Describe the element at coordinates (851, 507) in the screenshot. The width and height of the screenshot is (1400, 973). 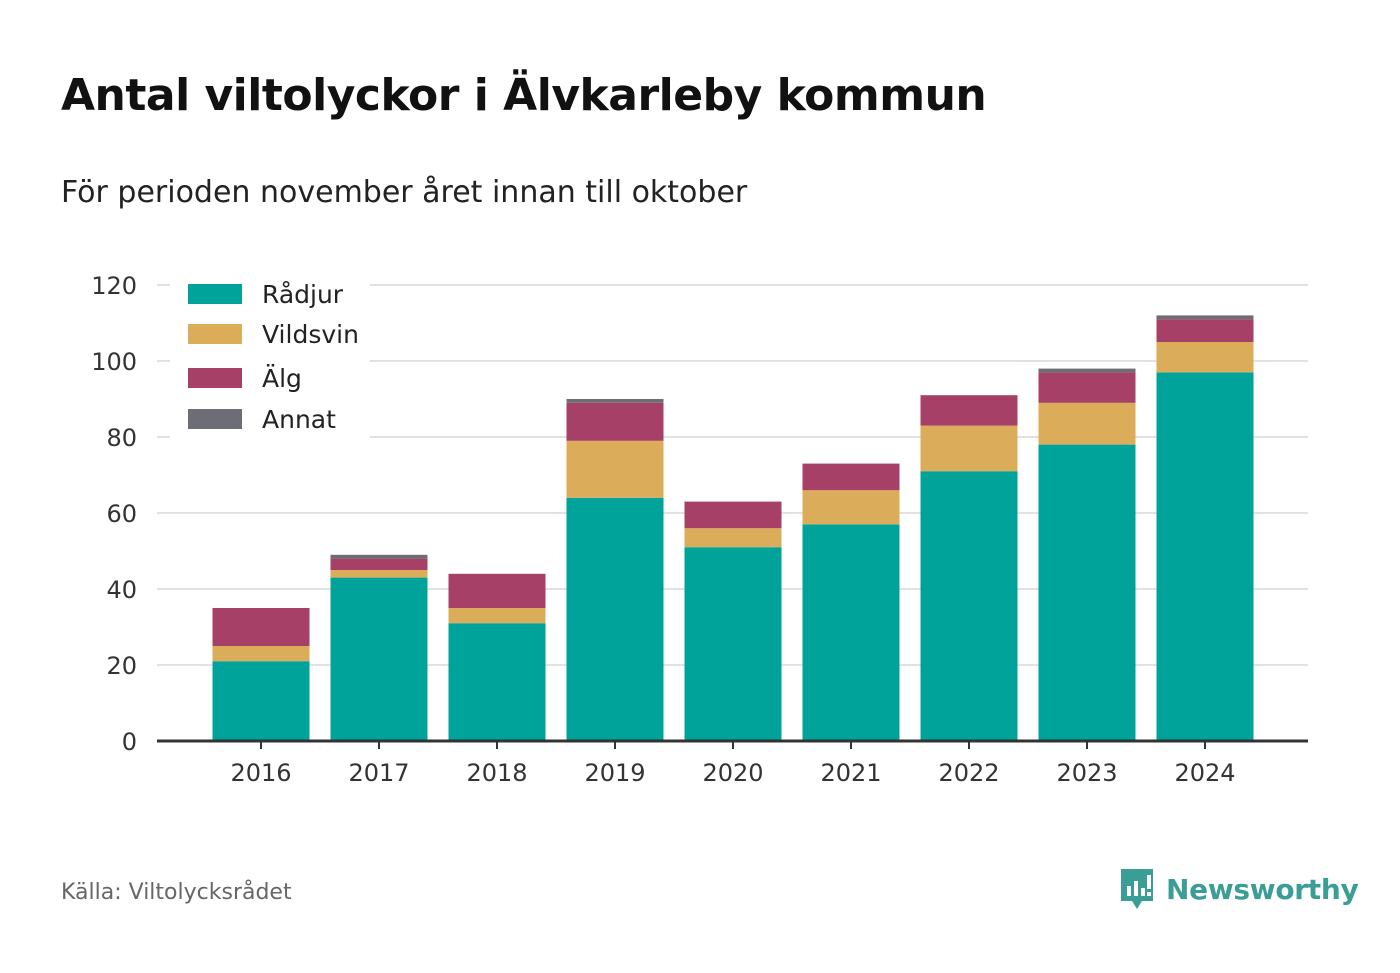
I see `bar-segment-vildsvin-2021` at that location.